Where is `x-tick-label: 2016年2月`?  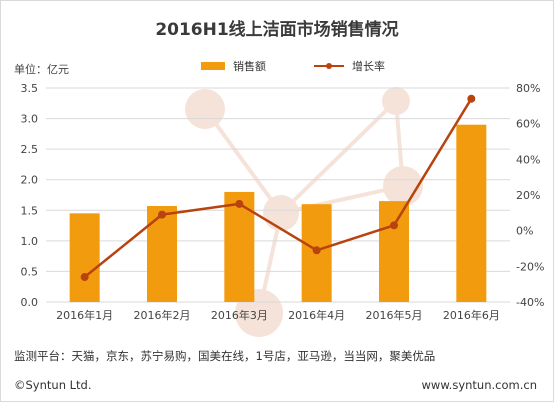
x-tick-label: 2016年2月 is located at coordinates (162, 315).